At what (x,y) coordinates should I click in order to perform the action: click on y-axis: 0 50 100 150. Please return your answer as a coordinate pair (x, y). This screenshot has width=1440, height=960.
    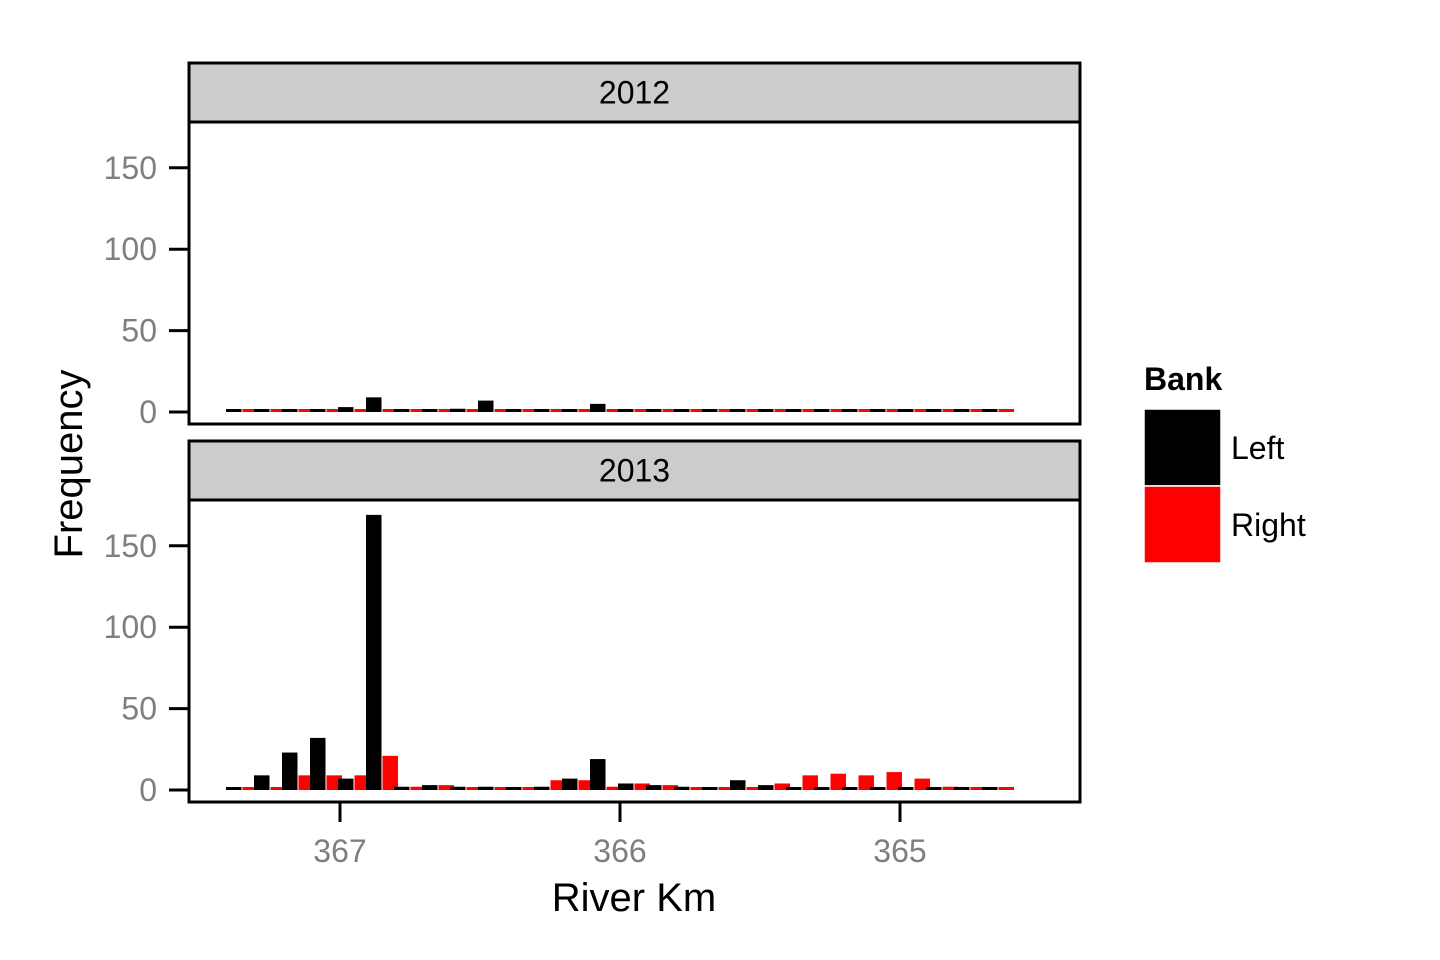
    Looking at the image, I should click on (146, 668).